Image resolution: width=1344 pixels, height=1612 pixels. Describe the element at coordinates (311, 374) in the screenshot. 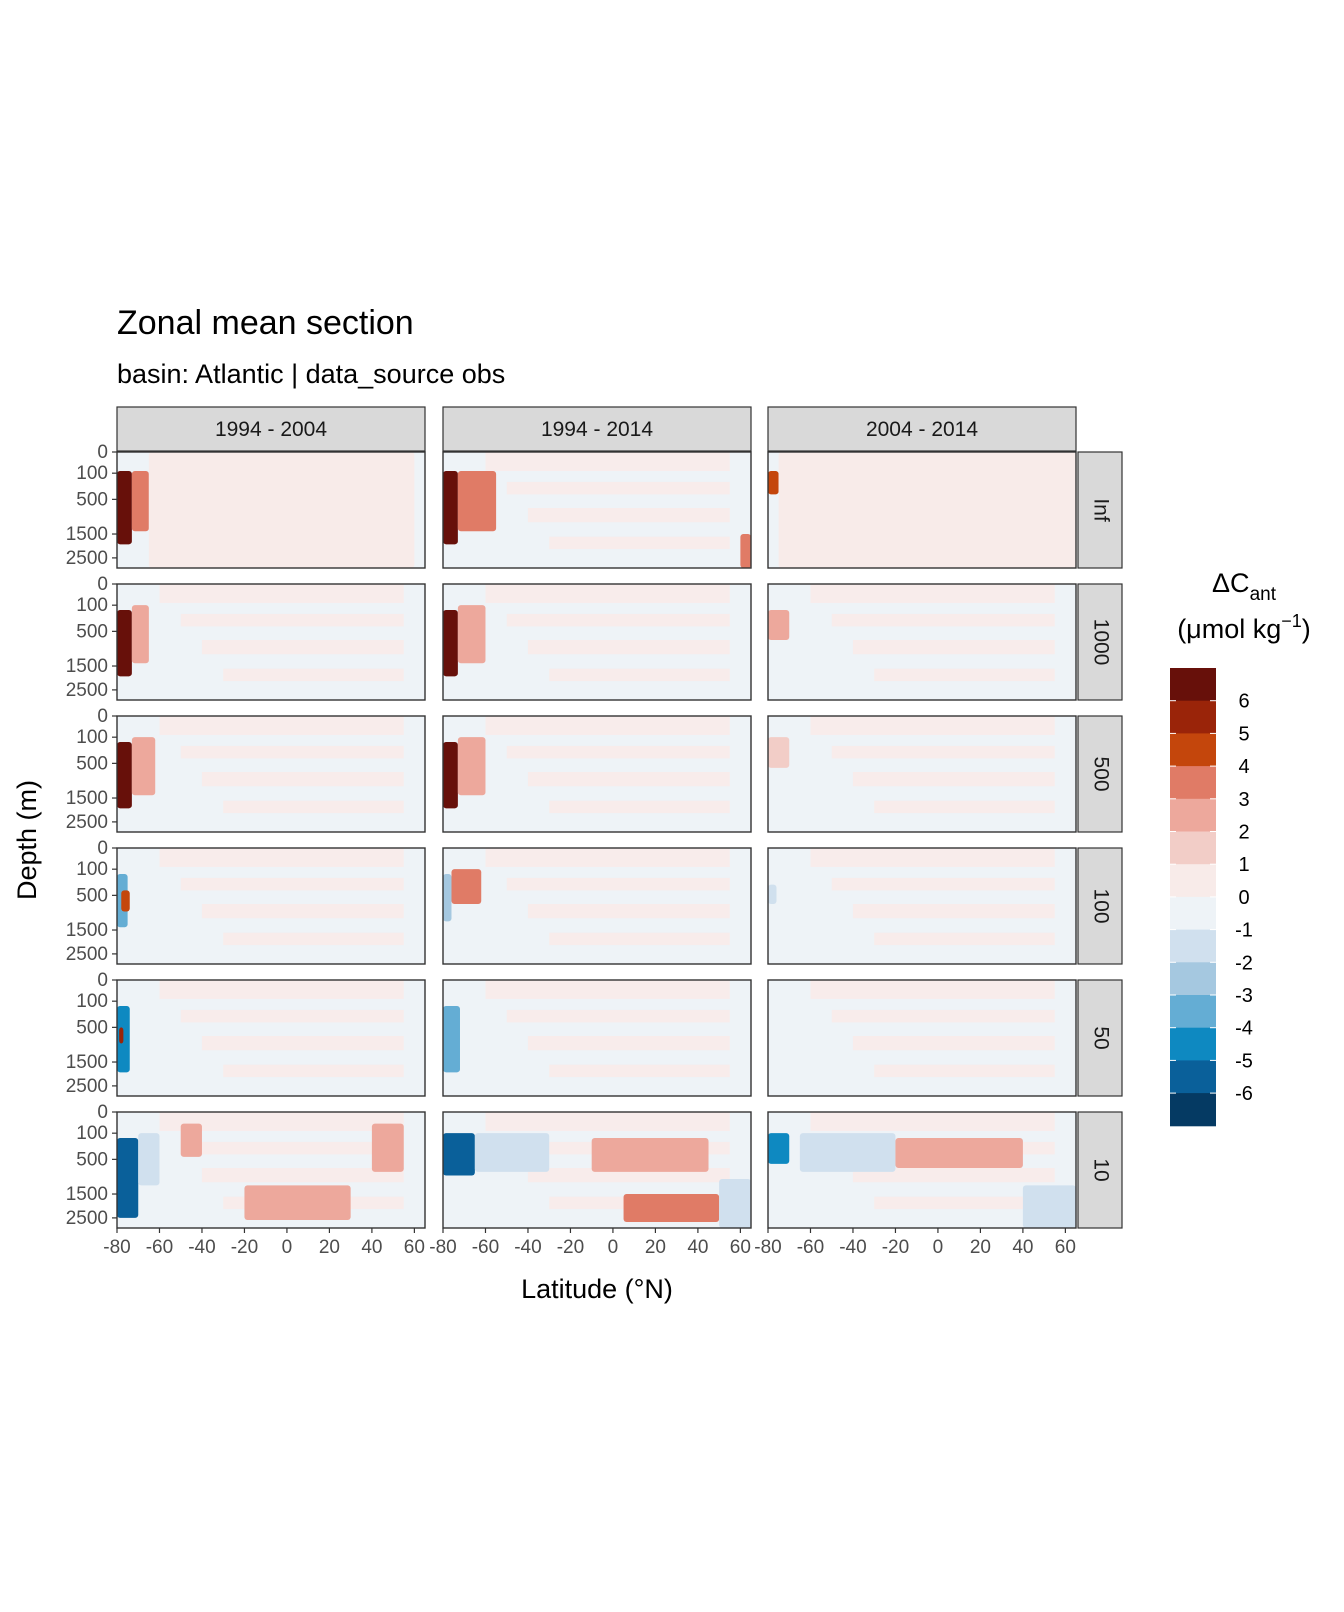

I see `chart-subtitle: basin: Atlantic | data_source obs` at that location.